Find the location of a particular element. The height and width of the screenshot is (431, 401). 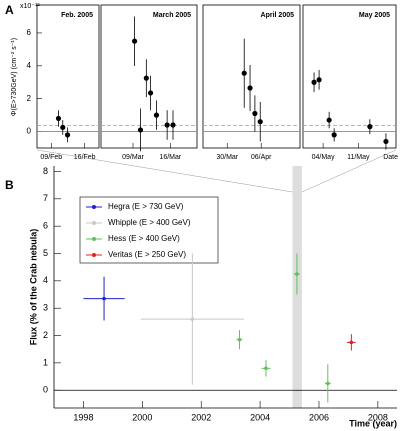

legend-box is located at coordinates (149, 230).